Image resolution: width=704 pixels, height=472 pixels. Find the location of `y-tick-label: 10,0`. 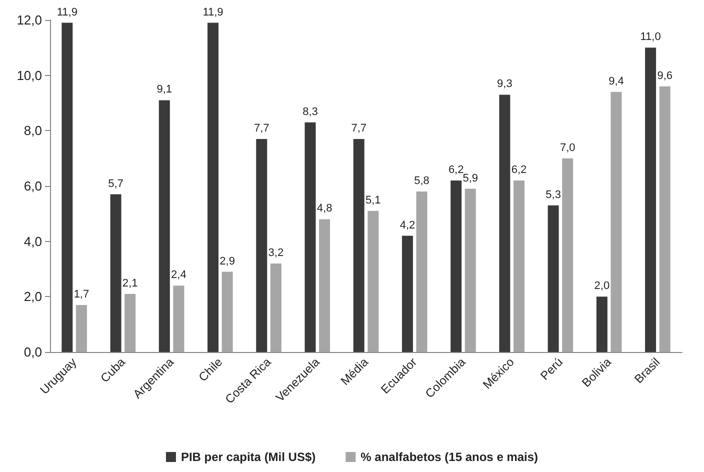

y-tick-label: 10,0 is located at coordinates (29, 75).